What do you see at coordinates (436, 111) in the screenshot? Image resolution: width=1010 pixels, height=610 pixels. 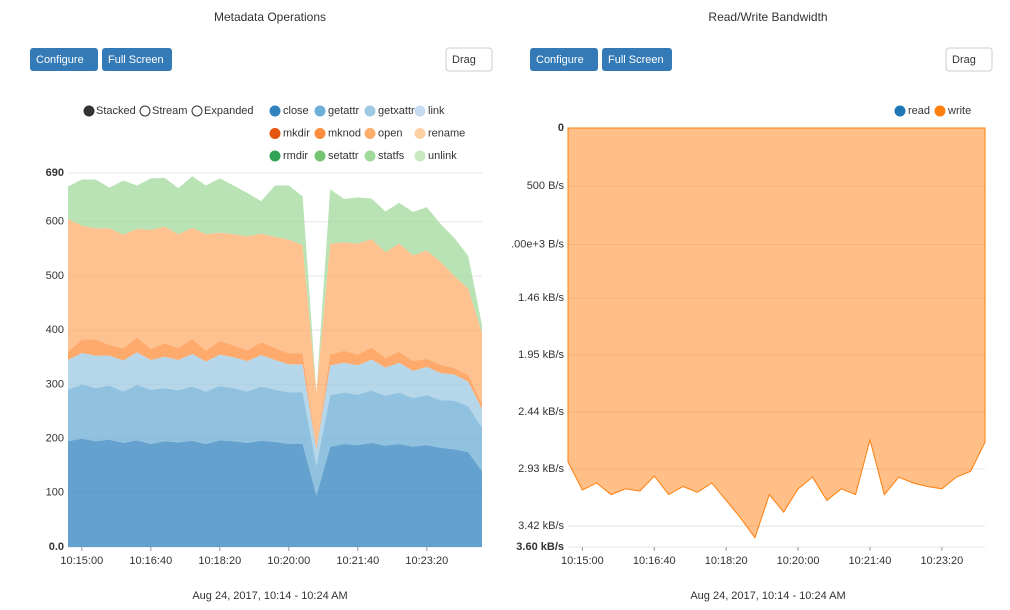 I see `legend-label: link` at bounding box center [436, 111].